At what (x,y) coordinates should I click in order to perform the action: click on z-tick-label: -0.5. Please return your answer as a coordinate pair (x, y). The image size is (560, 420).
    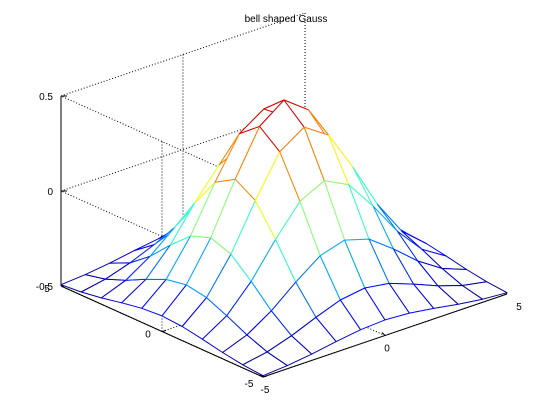
    Looking at the image, I should click on (45, 287).